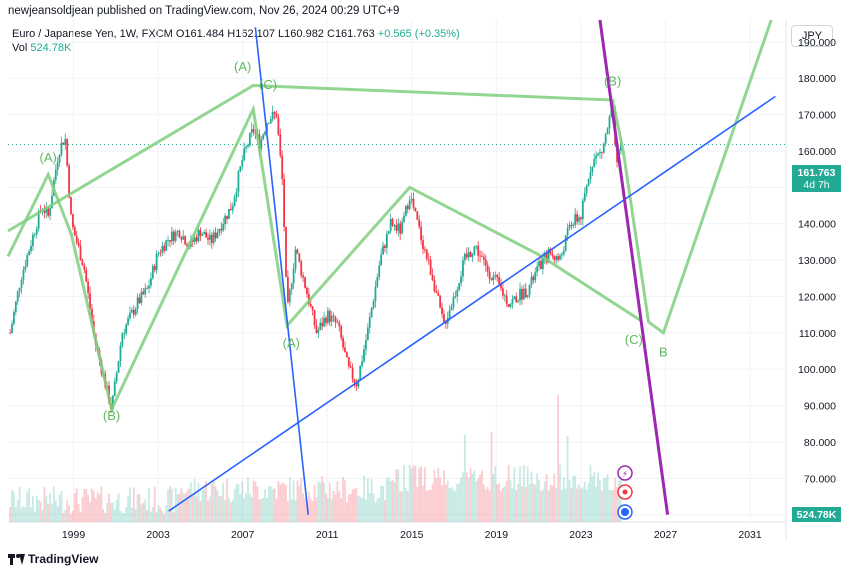  I want to click on wave-label: (A), so click(242, 66).